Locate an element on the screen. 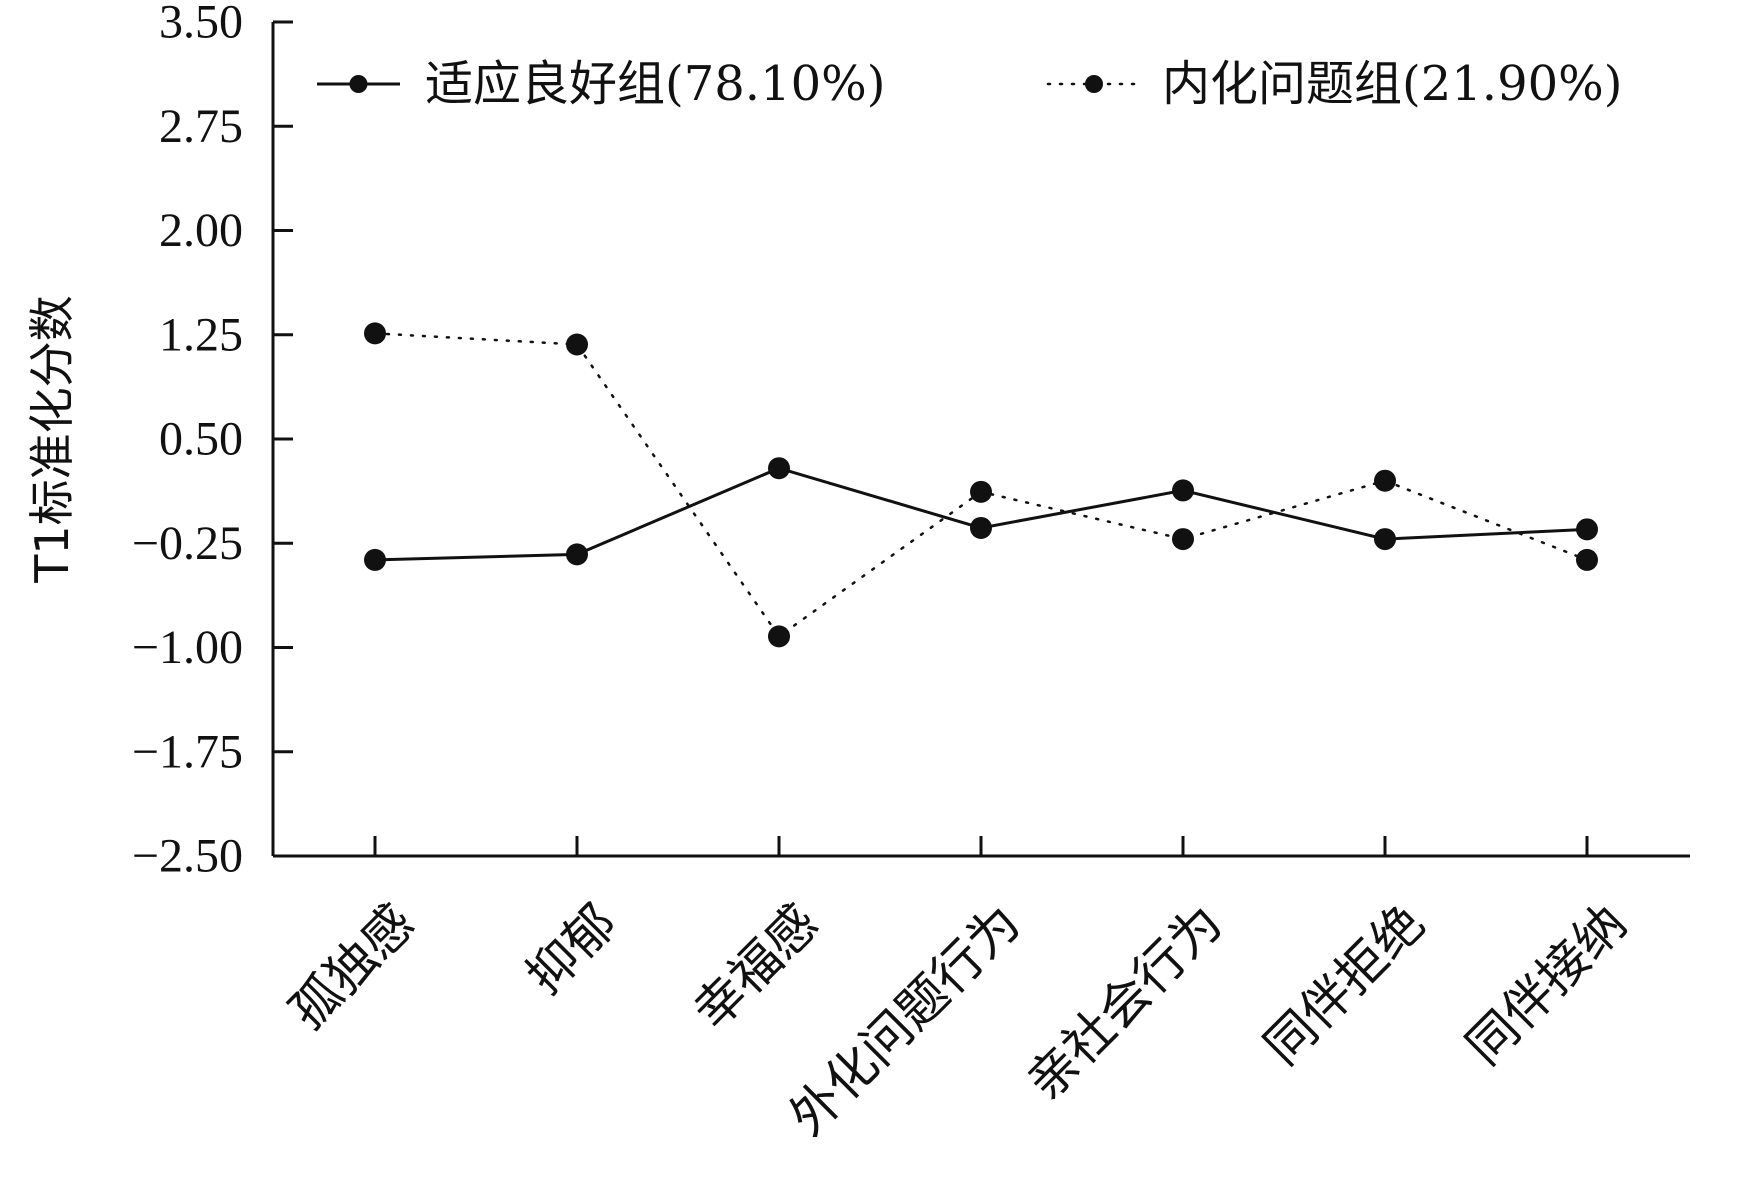 This screenshot has height=1203, width=1741. y-tick-label: −2.50 is located at coordinates (187, 856).